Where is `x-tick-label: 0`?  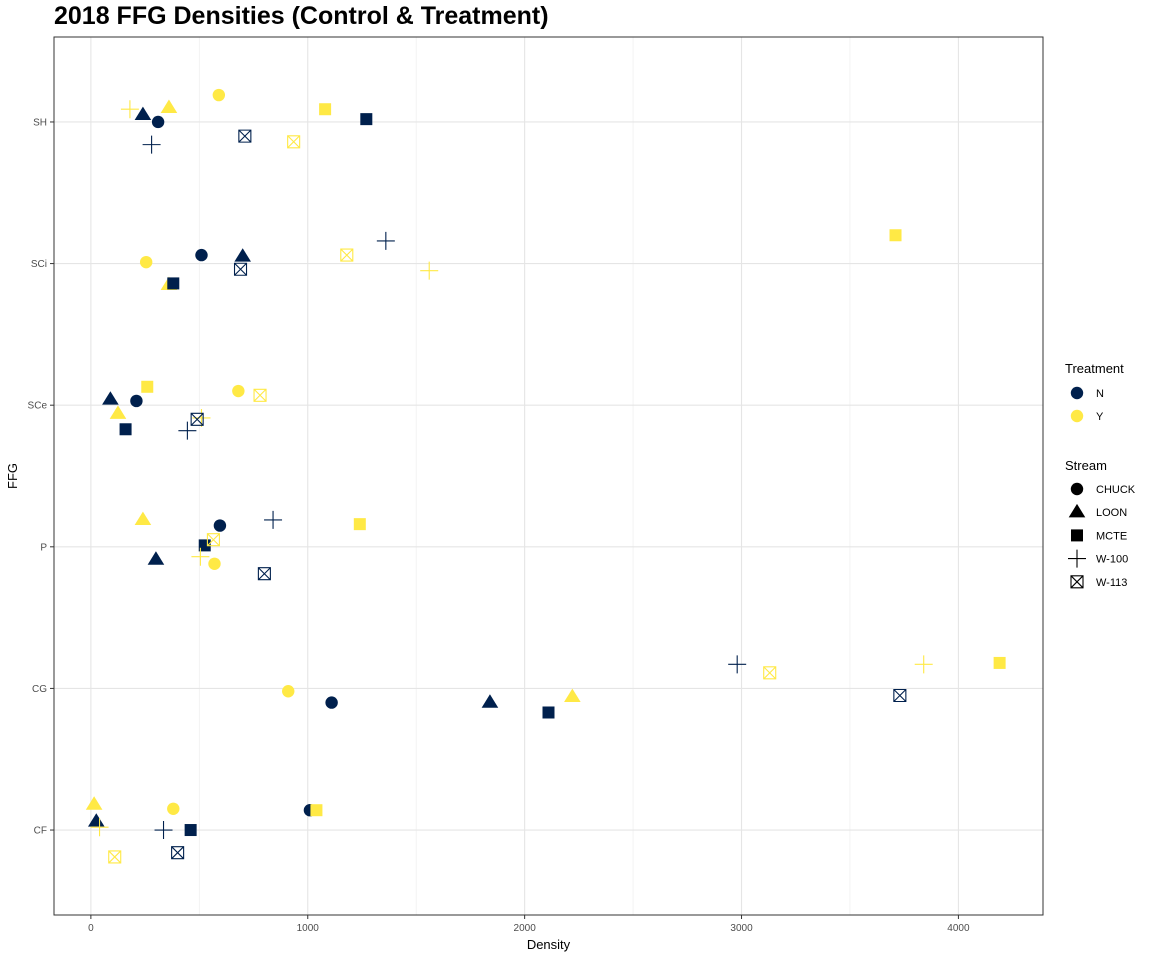 x-tick-label: 0 is located at coordinates (91, 928).